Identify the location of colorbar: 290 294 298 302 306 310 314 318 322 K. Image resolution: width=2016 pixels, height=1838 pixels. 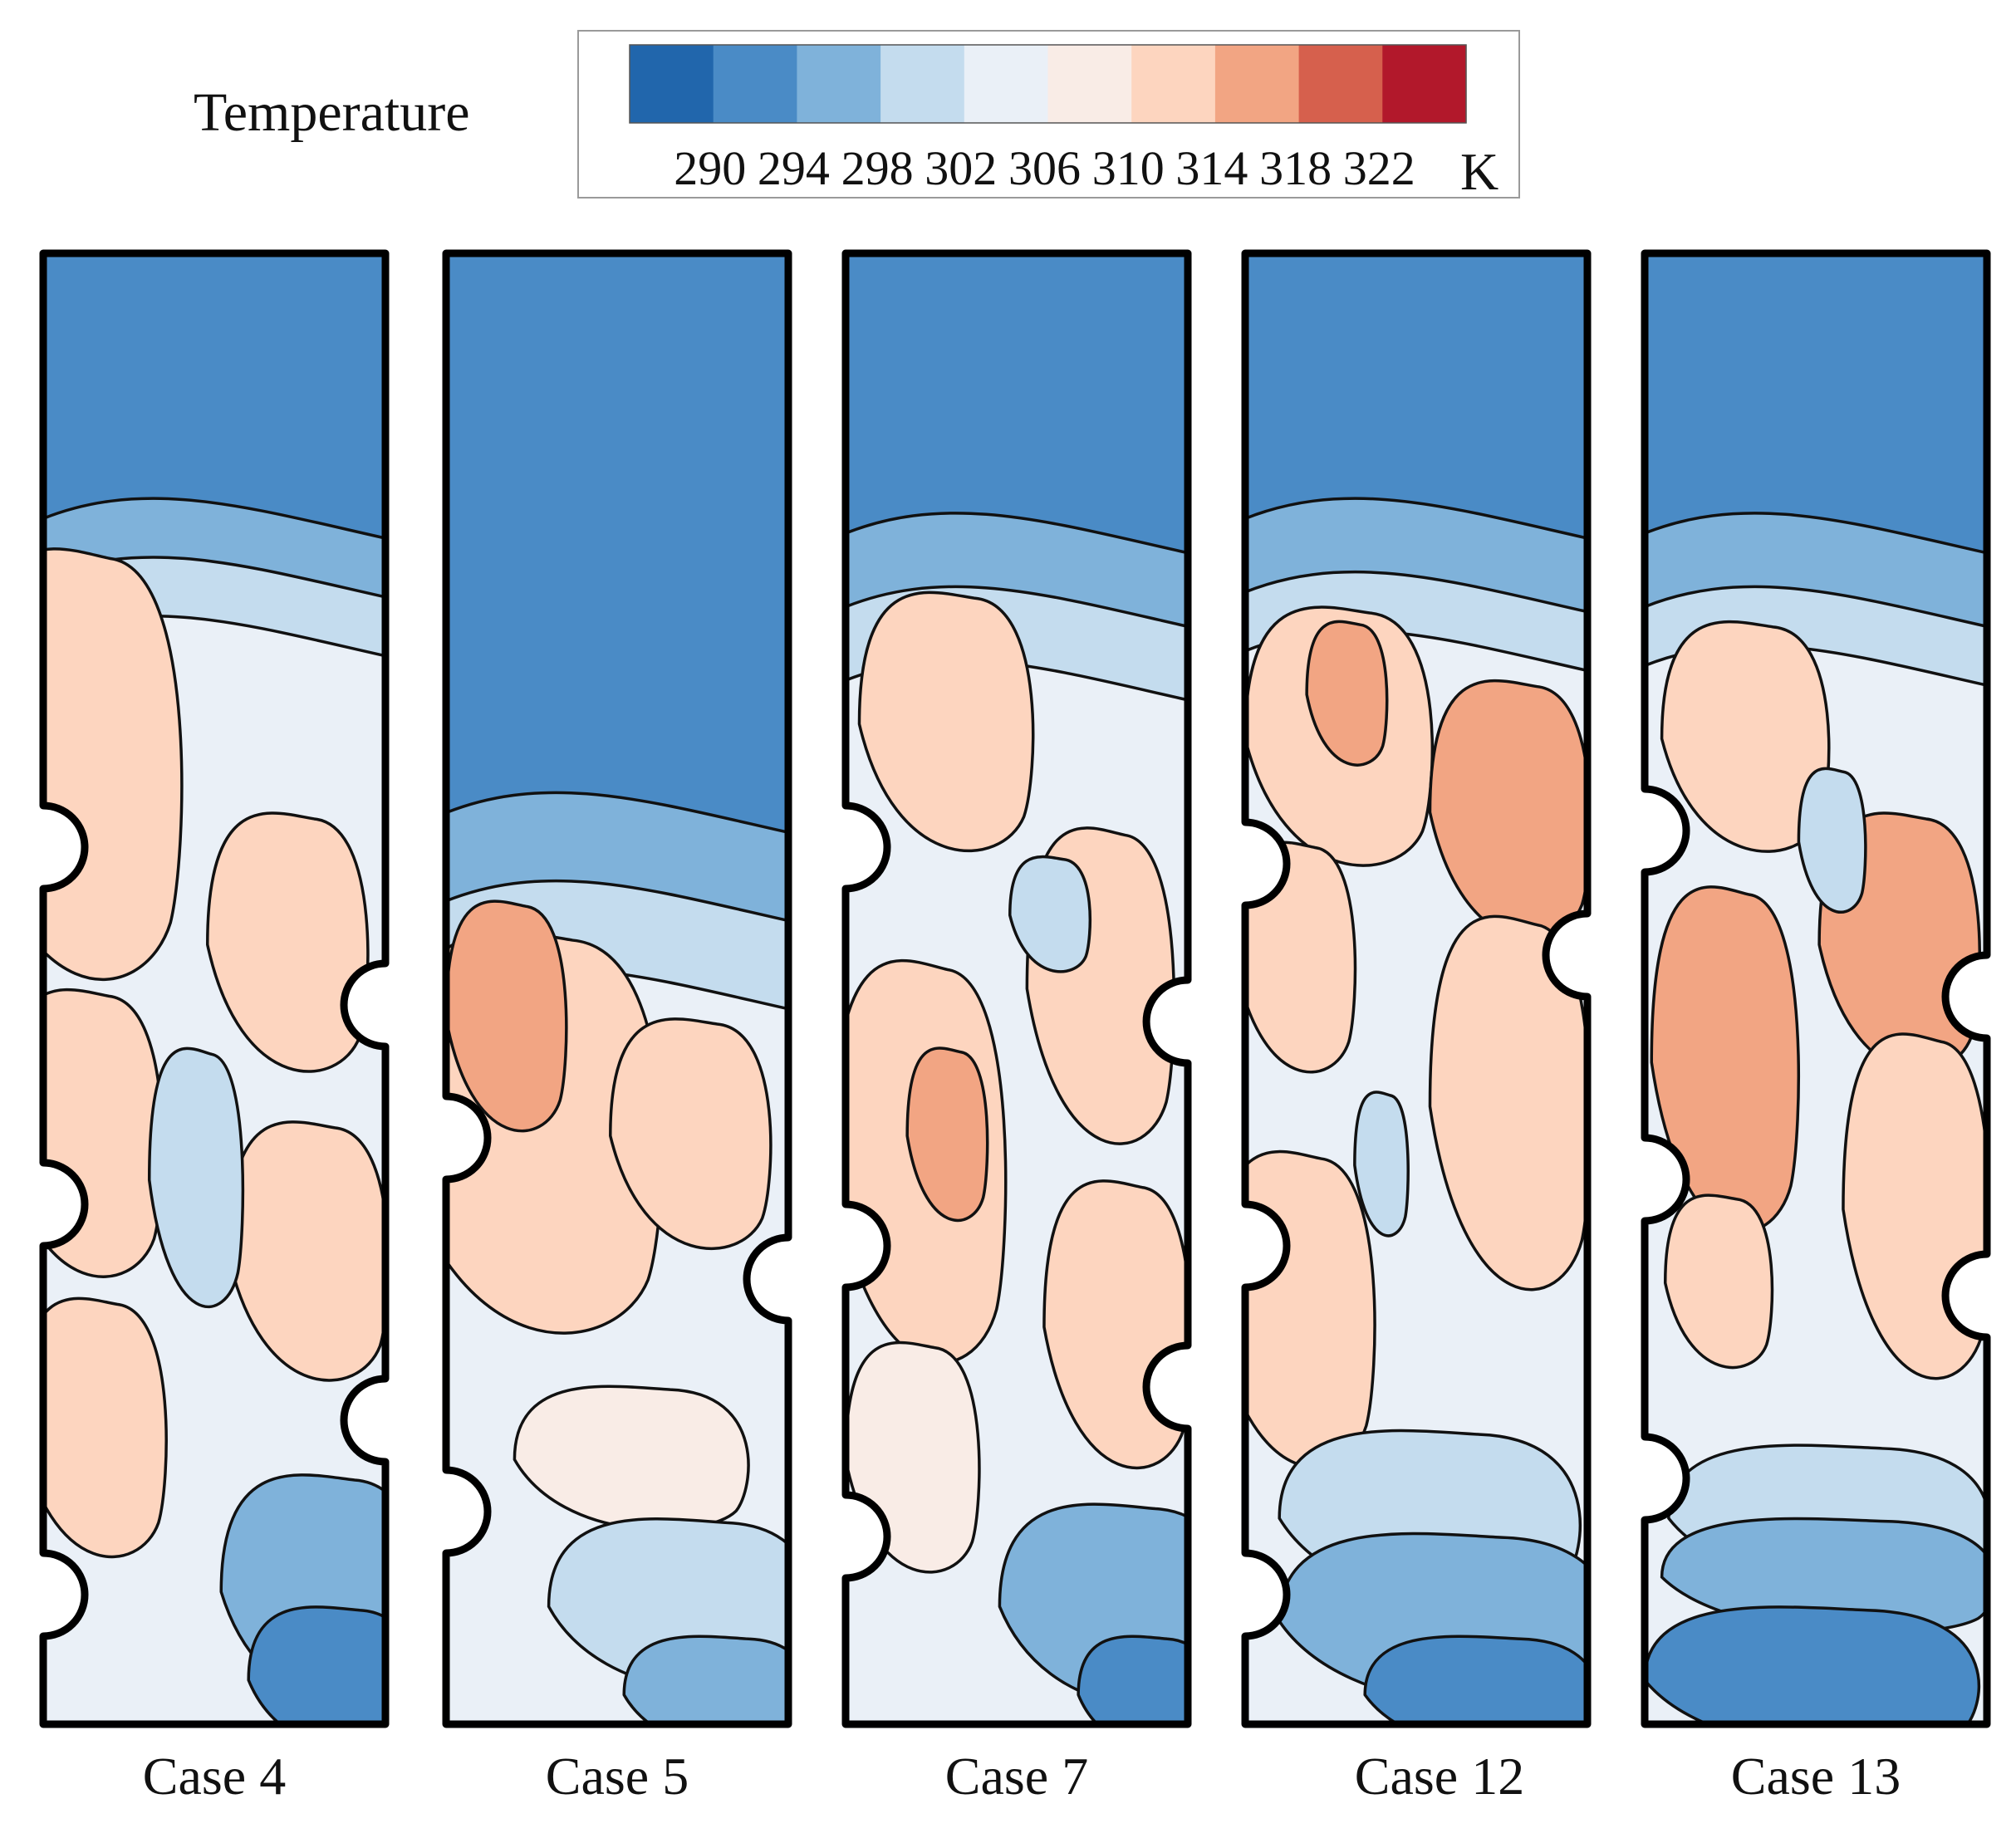
(1064, 122).